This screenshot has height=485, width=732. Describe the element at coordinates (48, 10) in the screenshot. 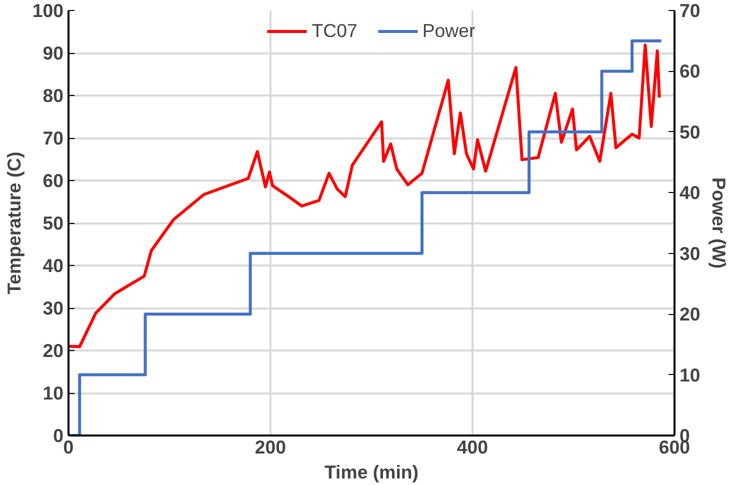

I see `y-tick-label: 100` at that location.